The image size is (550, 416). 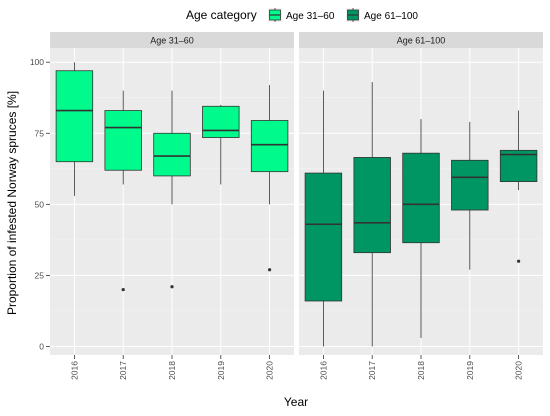 What do you see at coordinates (391, 16) in the screenshot?
I see `legend-label-age-61-100: Age 61–100` at bounding box center [391, 16].